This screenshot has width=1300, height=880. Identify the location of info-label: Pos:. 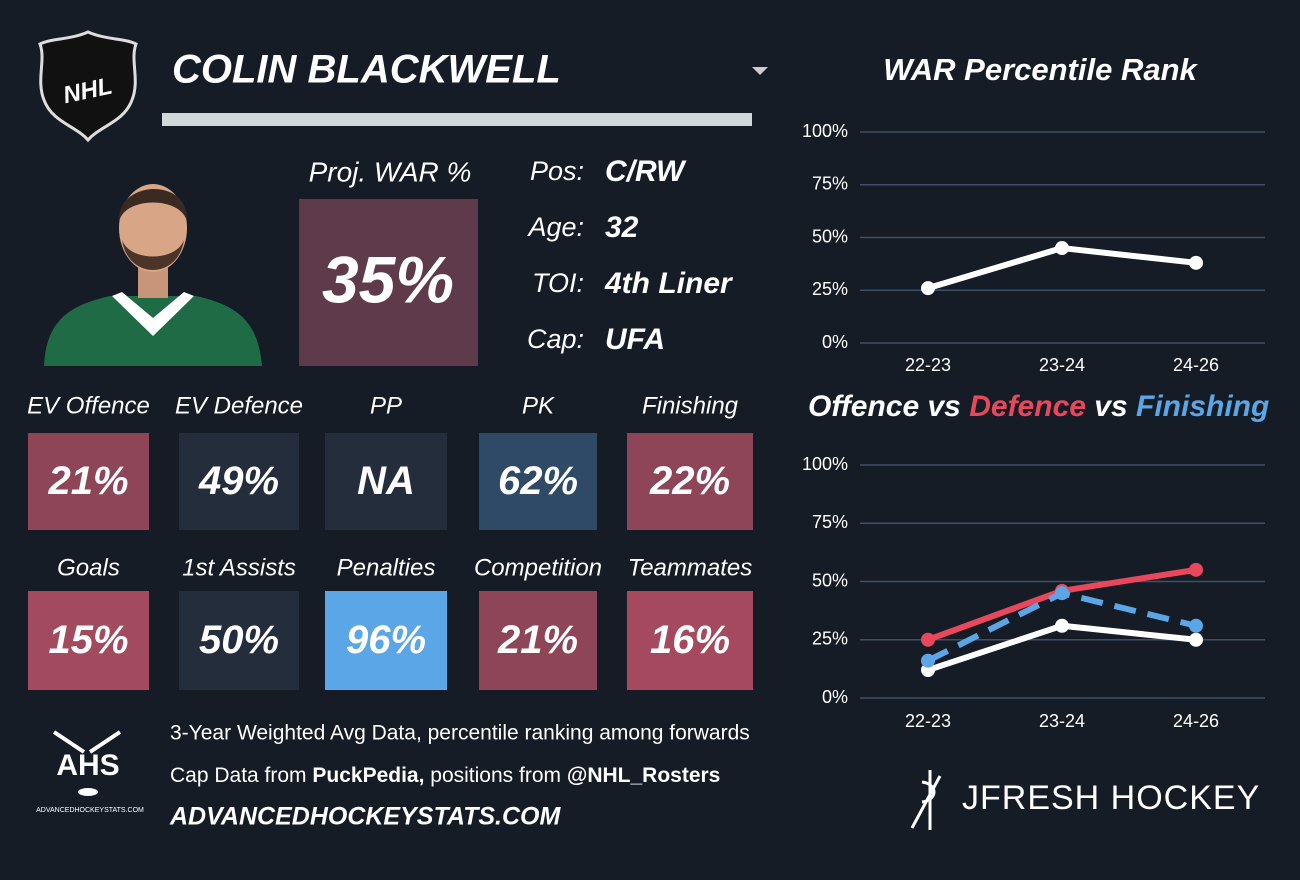
(557, 171).